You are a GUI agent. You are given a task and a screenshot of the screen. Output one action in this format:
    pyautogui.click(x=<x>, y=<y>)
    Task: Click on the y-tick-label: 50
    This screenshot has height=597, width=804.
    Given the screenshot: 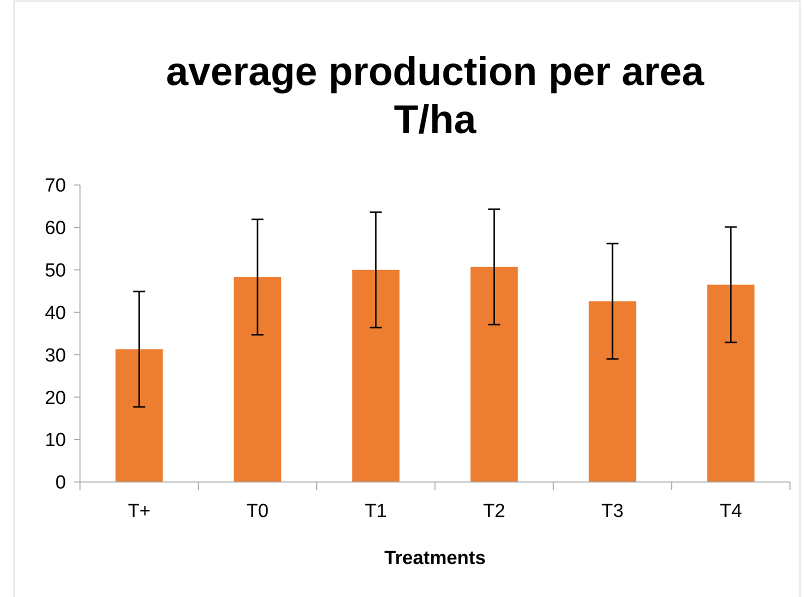 What is the action you would take?
    pyautogui.click(x=55, y=271)
    